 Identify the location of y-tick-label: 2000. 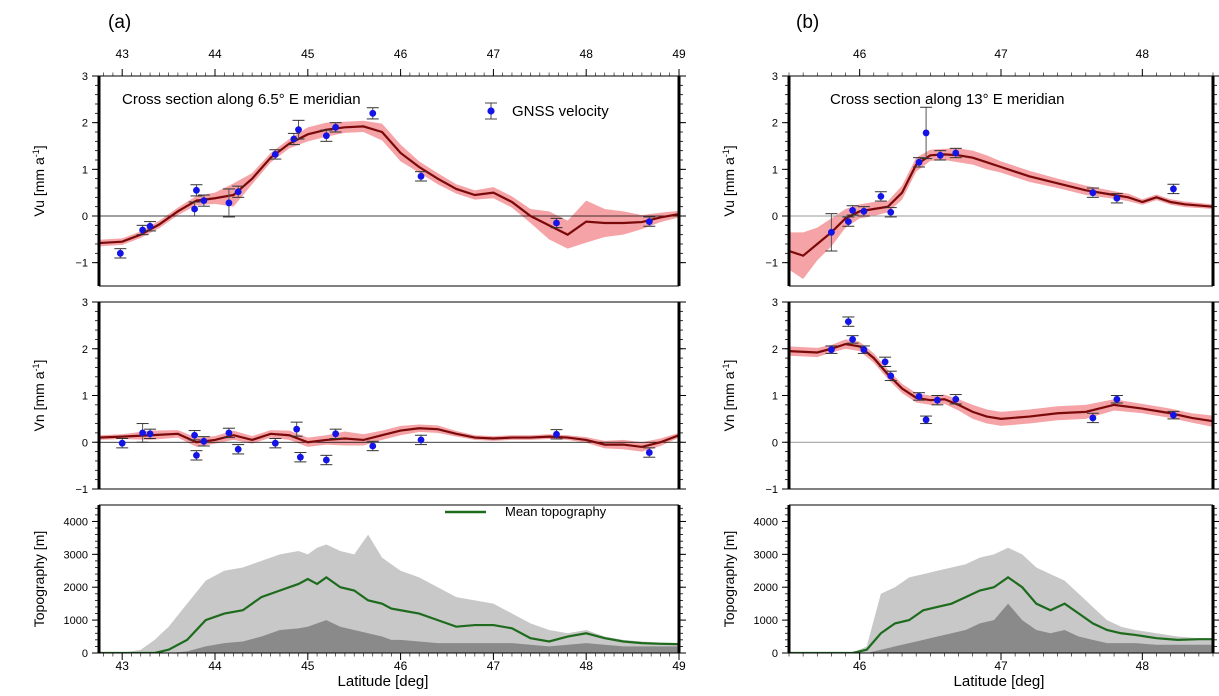
(76, 588).